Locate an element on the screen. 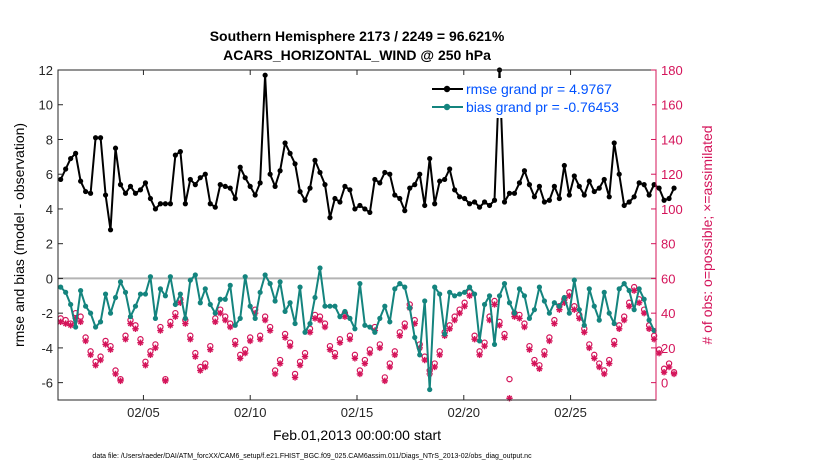 Image resolution: width=830 pixels, height=470 pixels. y-tick-label-right: 180 is located at coordinates (672, 70).